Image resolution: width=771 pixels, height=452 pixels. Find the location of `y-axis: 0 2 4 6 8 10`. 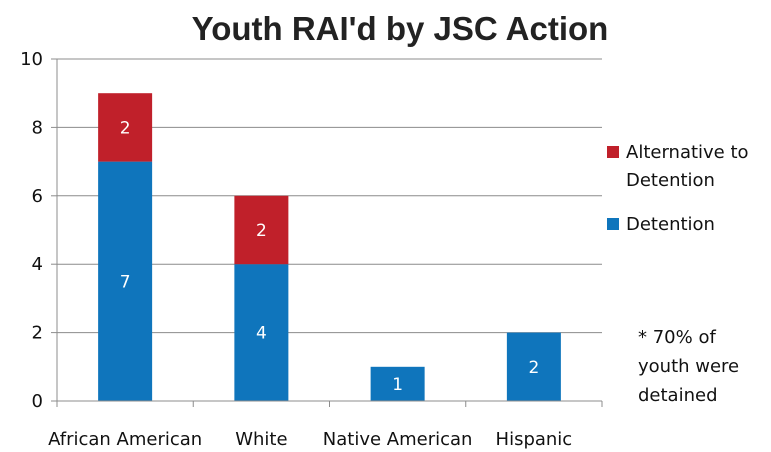

y-axis: 0 2 4 6 8 10 is located at coordinates (39, 230).